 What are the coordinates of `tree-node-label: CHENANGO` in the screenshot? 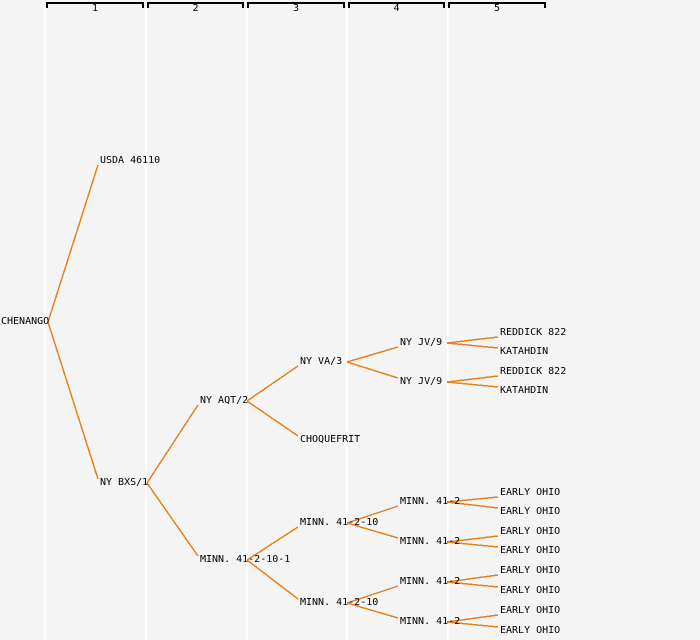 It's located at (25, 321).